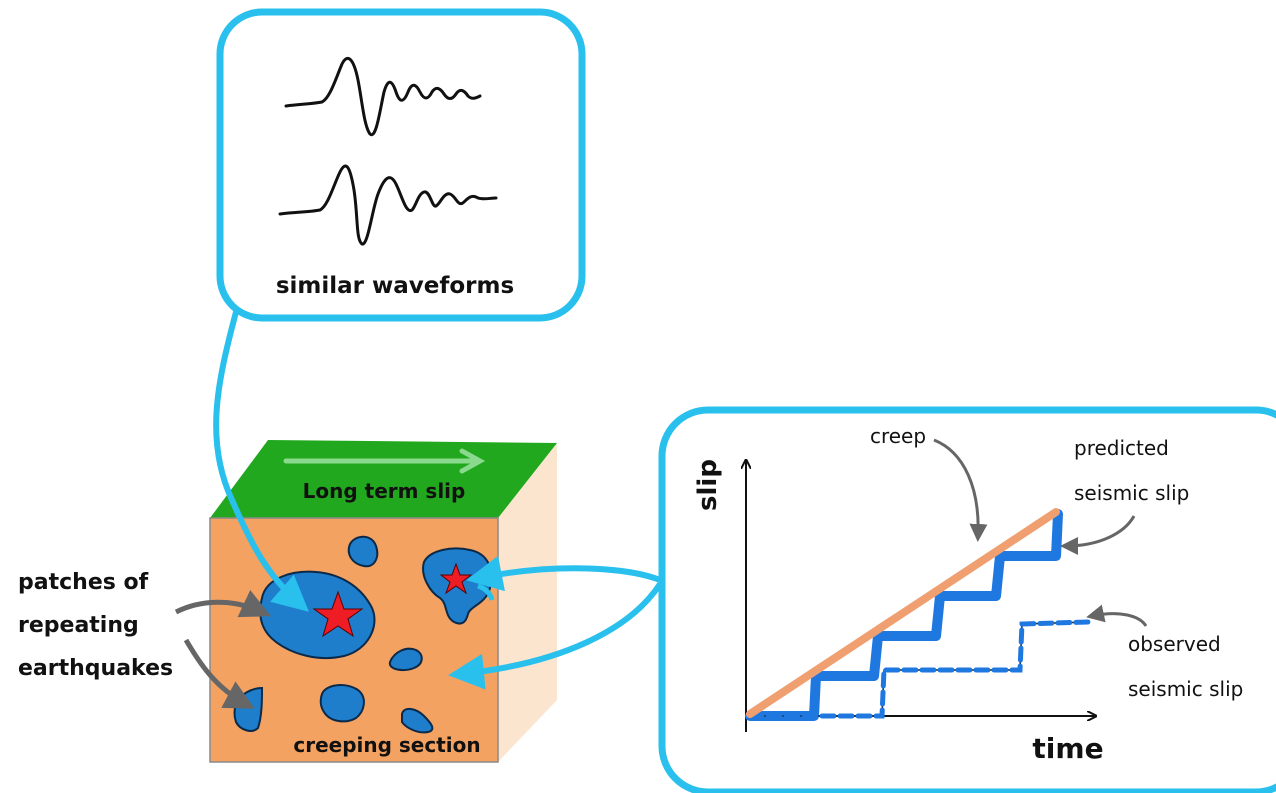  What do you see at coordinates (383, 601) in the screenshot?
I see `fault-block: Long term slip creeping section` at bounding box center [383, 601].